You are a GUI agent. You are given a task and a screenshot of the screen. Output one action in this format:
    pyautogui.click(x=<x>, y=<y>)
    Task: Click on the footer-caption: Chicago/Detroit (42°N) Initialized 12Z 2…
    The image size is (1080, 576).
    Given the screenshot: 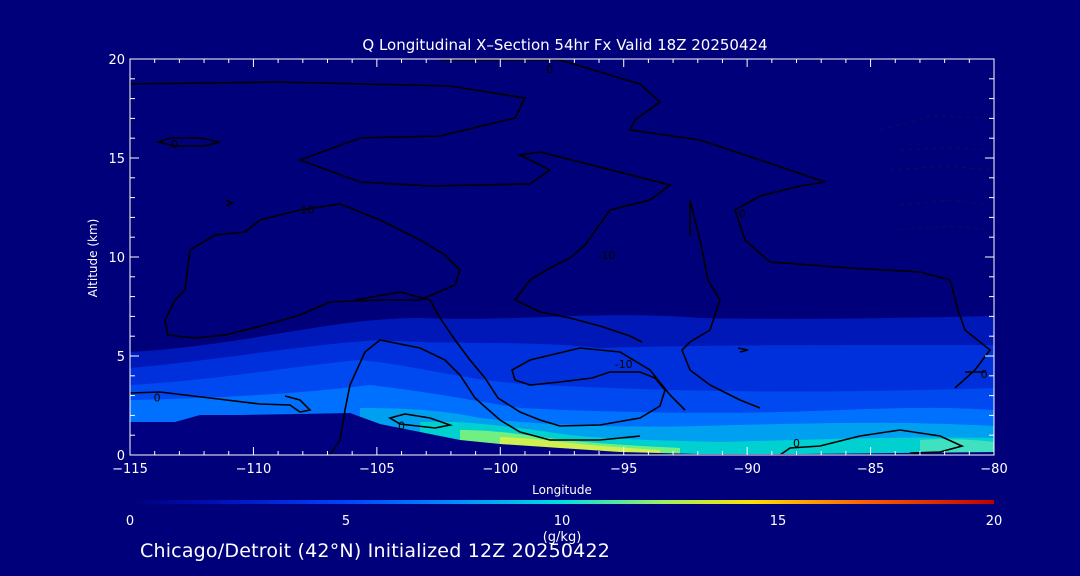 What is the action you would take?
    pyautogui.click(x=375, y=551)
    